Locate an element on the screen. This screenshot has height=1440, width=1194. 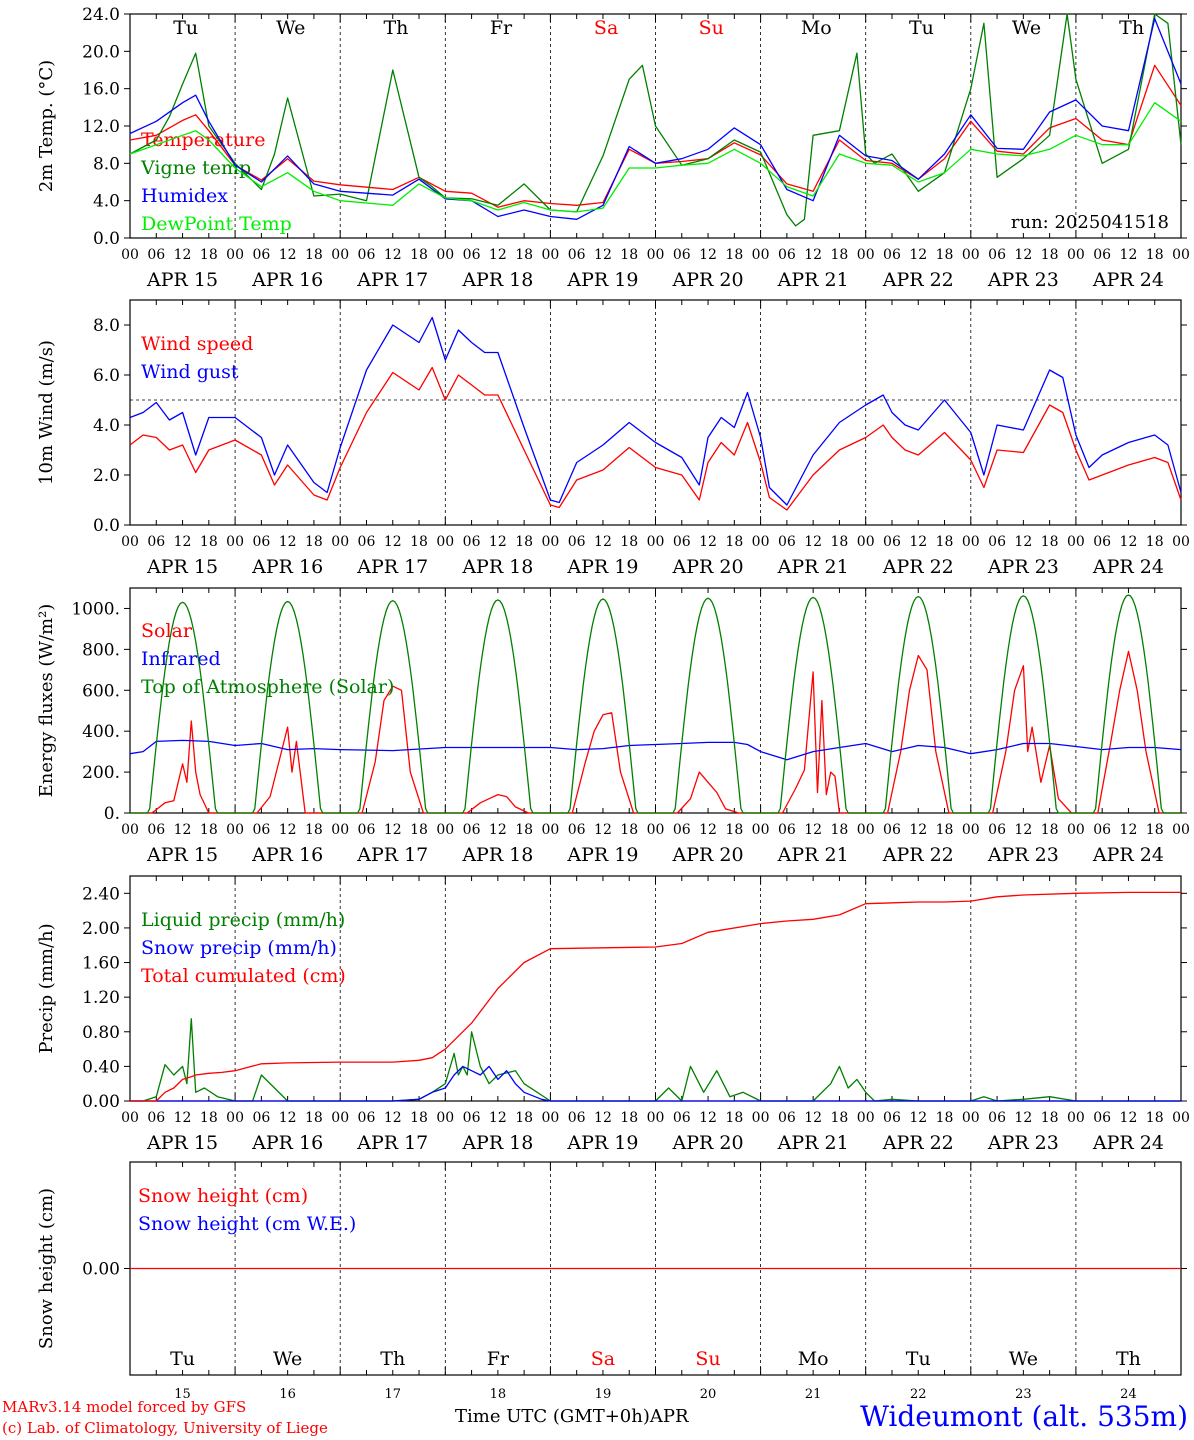
y-tick-label: 200. is located at coordinates (101, 773).